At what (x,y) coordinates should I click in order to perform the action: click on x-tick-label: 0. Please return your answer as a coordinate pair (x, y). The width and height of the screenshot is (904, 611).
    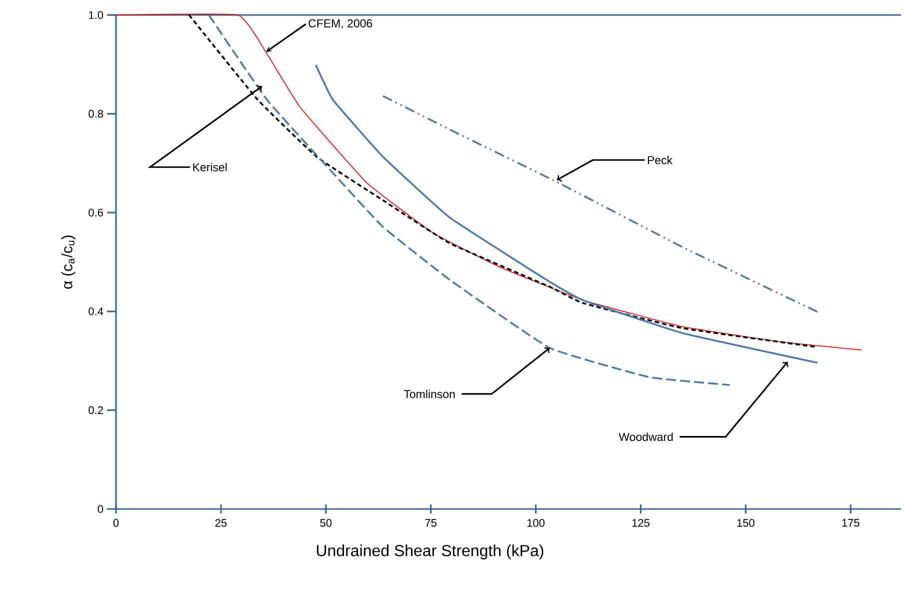
    Looking at the image, I should click on (116, 523).